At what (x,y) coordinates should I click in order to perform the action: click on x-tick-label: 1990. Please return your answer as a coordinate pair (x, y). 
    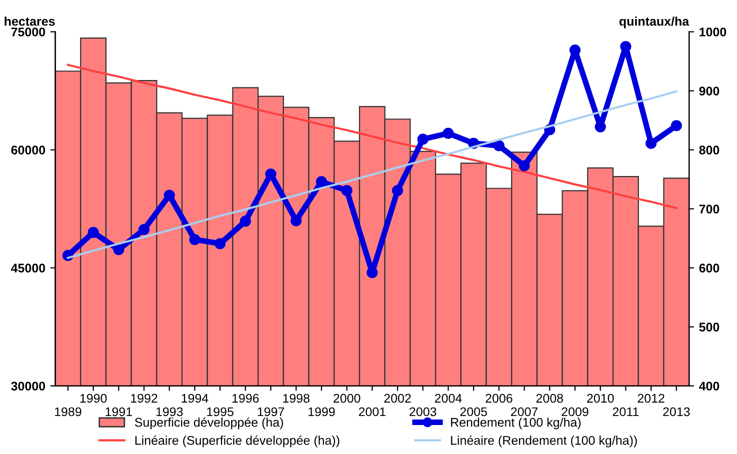
    Looking at the image, I should click on (93, 398).